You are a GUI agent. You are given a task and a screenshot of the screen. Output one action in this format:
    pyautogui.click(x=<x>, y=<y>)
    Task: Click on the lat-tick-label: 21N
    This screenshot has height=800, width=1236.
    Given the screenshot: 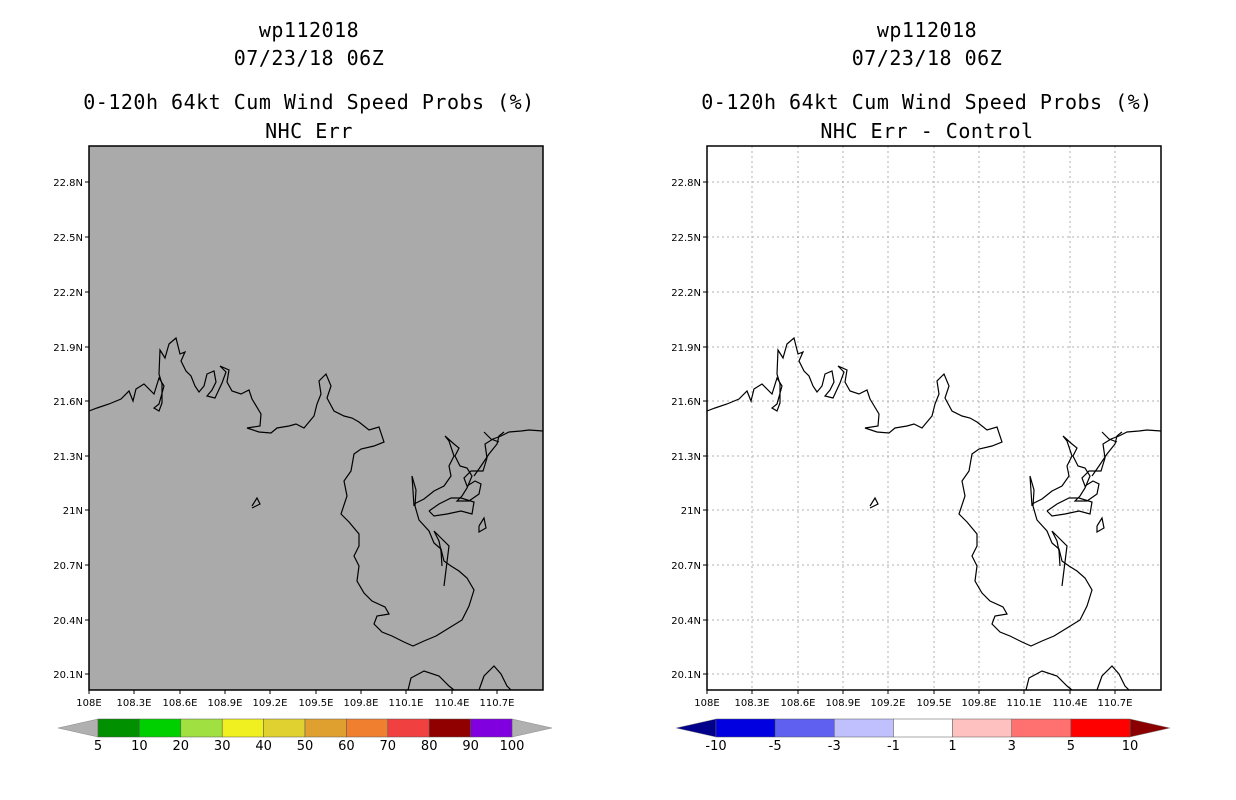 What is the action you would take?
    pyautogui.click(x=691, y=511)
    